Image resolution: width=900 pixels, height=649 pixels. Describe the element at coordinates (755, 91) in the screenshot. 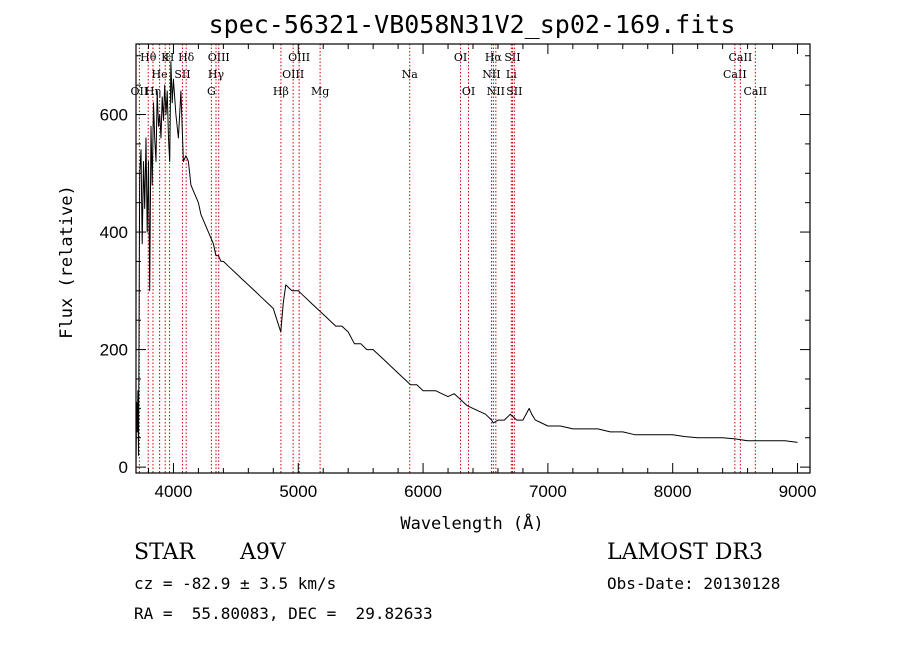

I see `line-label-26: CaII` at that location.